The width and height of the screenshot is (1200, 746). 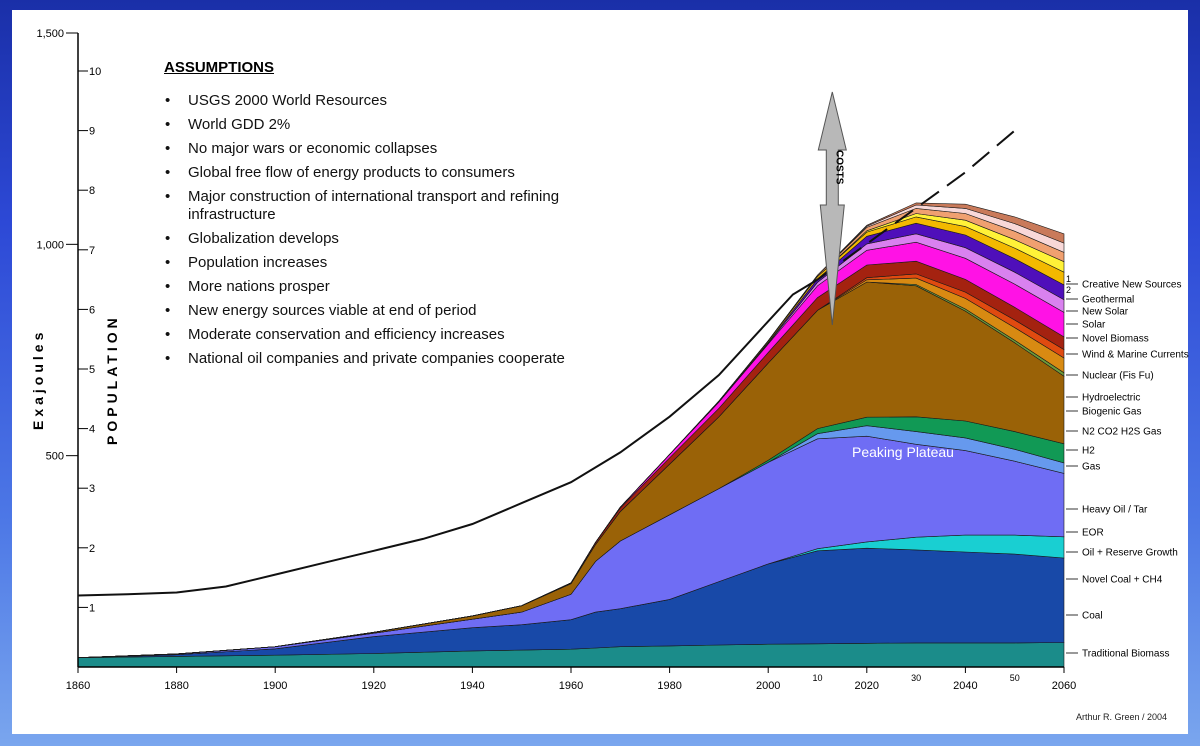 What do you see at coordinates (916, 205) in the screenshot?
I see `population-projection-line` at bounding box center [916, 205].